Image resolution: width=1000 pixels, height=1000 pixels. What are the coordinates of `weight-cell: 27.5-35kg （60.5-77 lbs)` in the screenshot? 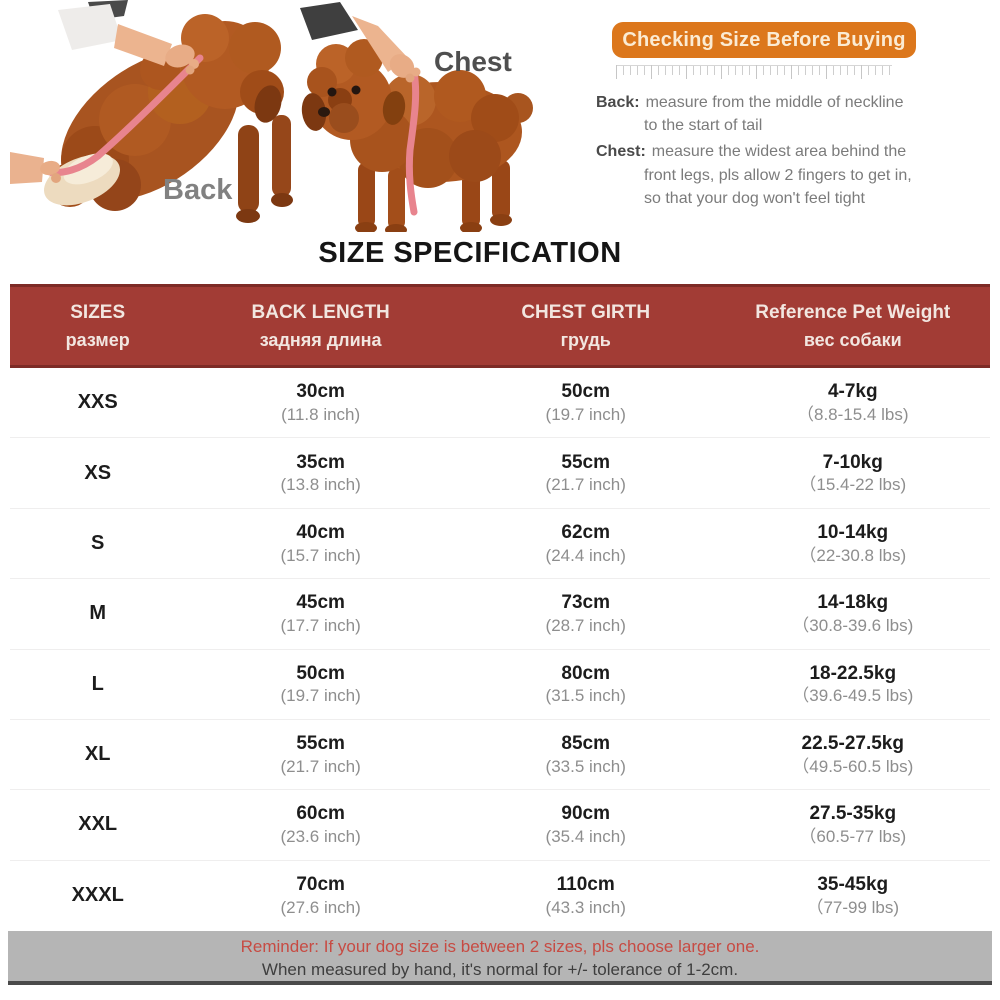 It's located at (853, 825).